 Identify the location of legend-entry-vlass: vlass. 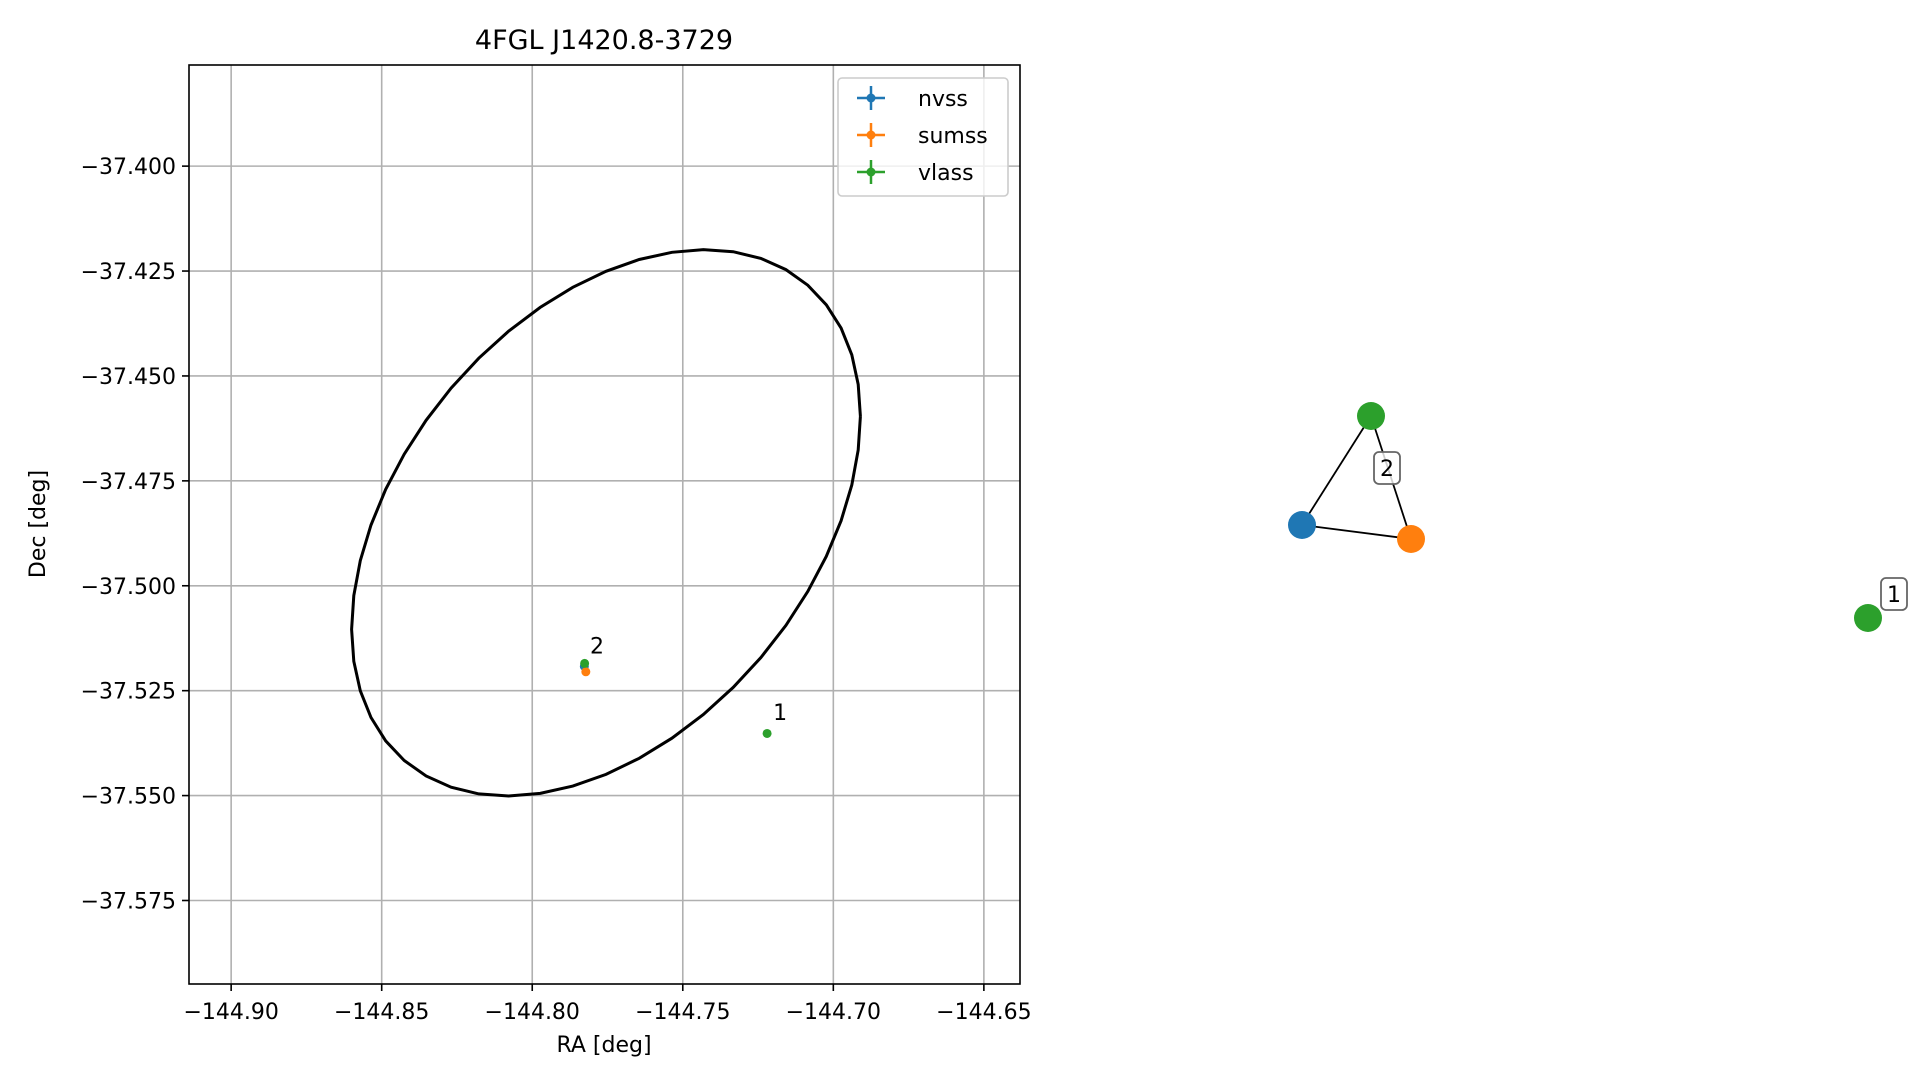
(915, 173).